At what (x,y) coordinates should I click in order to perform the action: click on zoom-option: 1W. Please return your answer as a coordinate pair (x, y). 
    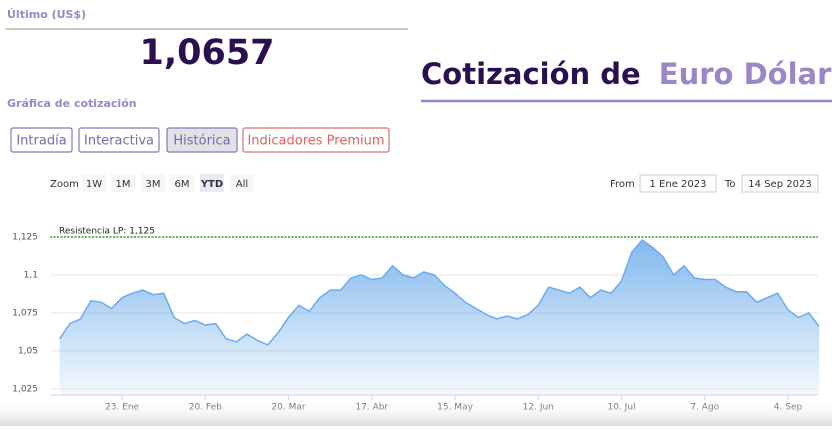
    Looking at the image, I should click on (94, 183).